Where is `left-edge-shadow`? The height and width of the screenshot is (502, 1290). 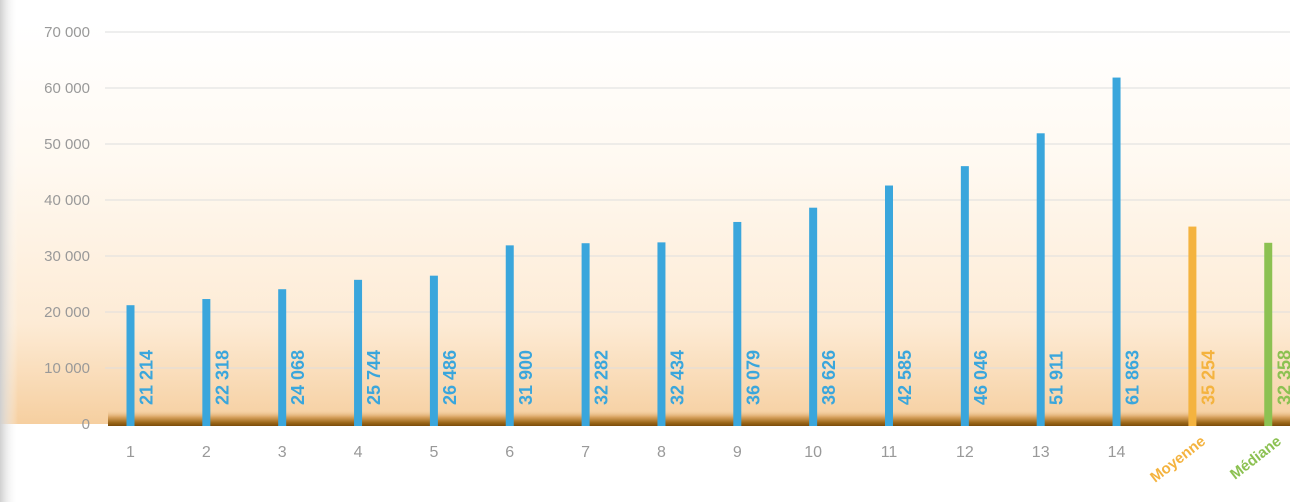 left-edge-shadow is located at coordinates (9, 251).